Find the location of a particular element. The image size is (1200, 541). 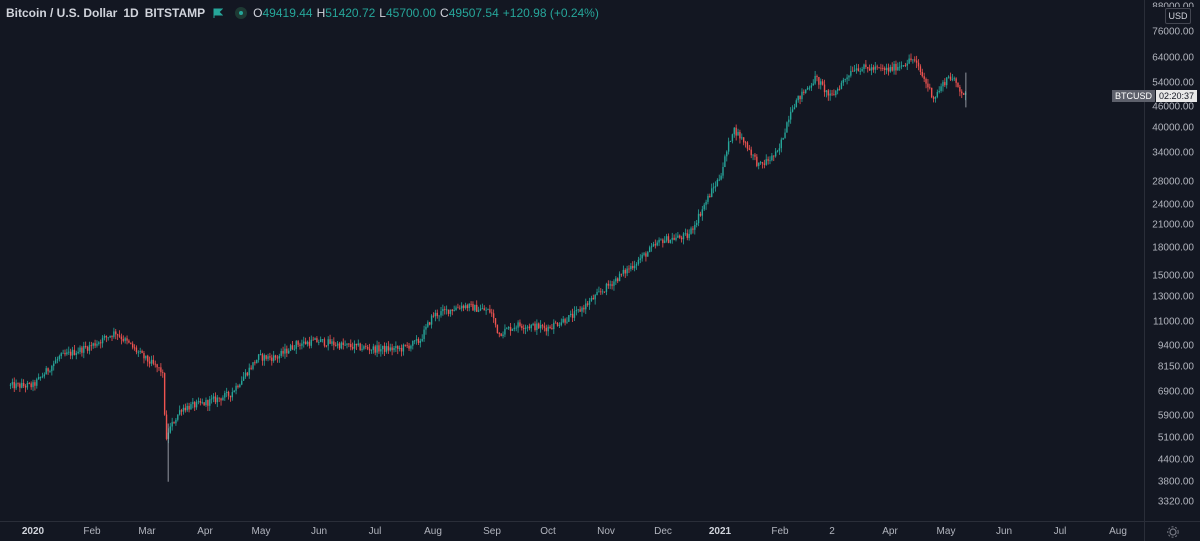

change-value: +120.98 (+0.24%) is located at coordinates (550, 13).